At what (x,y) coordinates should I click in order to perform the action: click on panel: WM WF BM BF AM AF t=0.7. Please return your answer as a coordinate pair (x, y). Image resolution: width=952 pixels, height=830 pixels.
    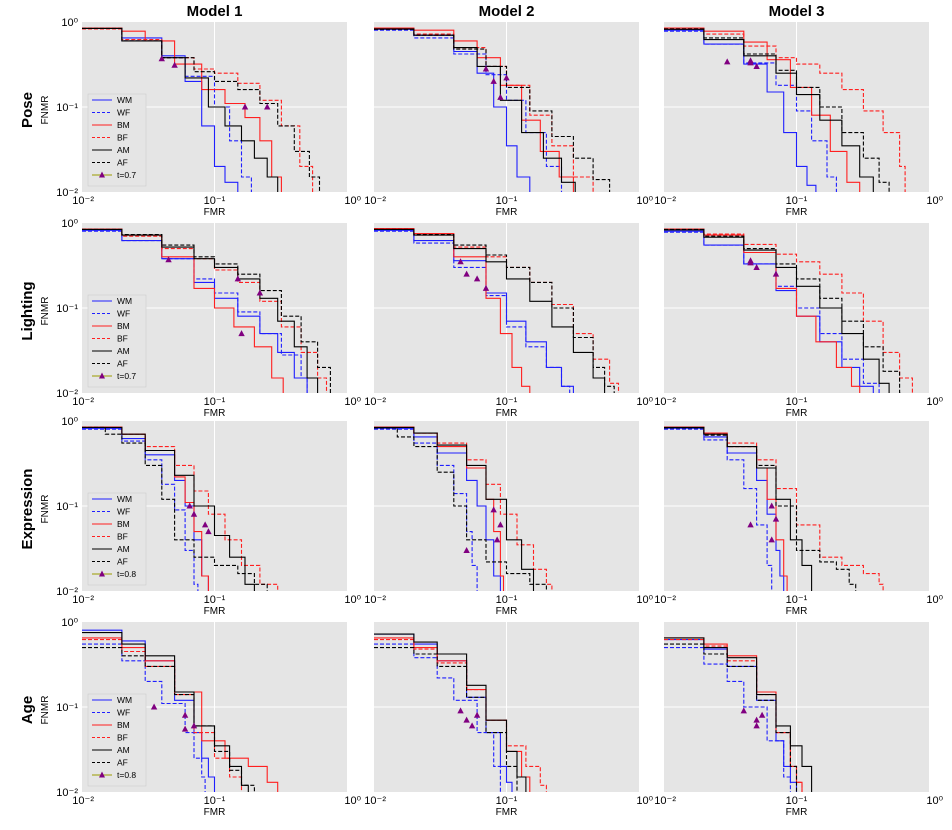
    Looking at the image, I should click on (214, 308).